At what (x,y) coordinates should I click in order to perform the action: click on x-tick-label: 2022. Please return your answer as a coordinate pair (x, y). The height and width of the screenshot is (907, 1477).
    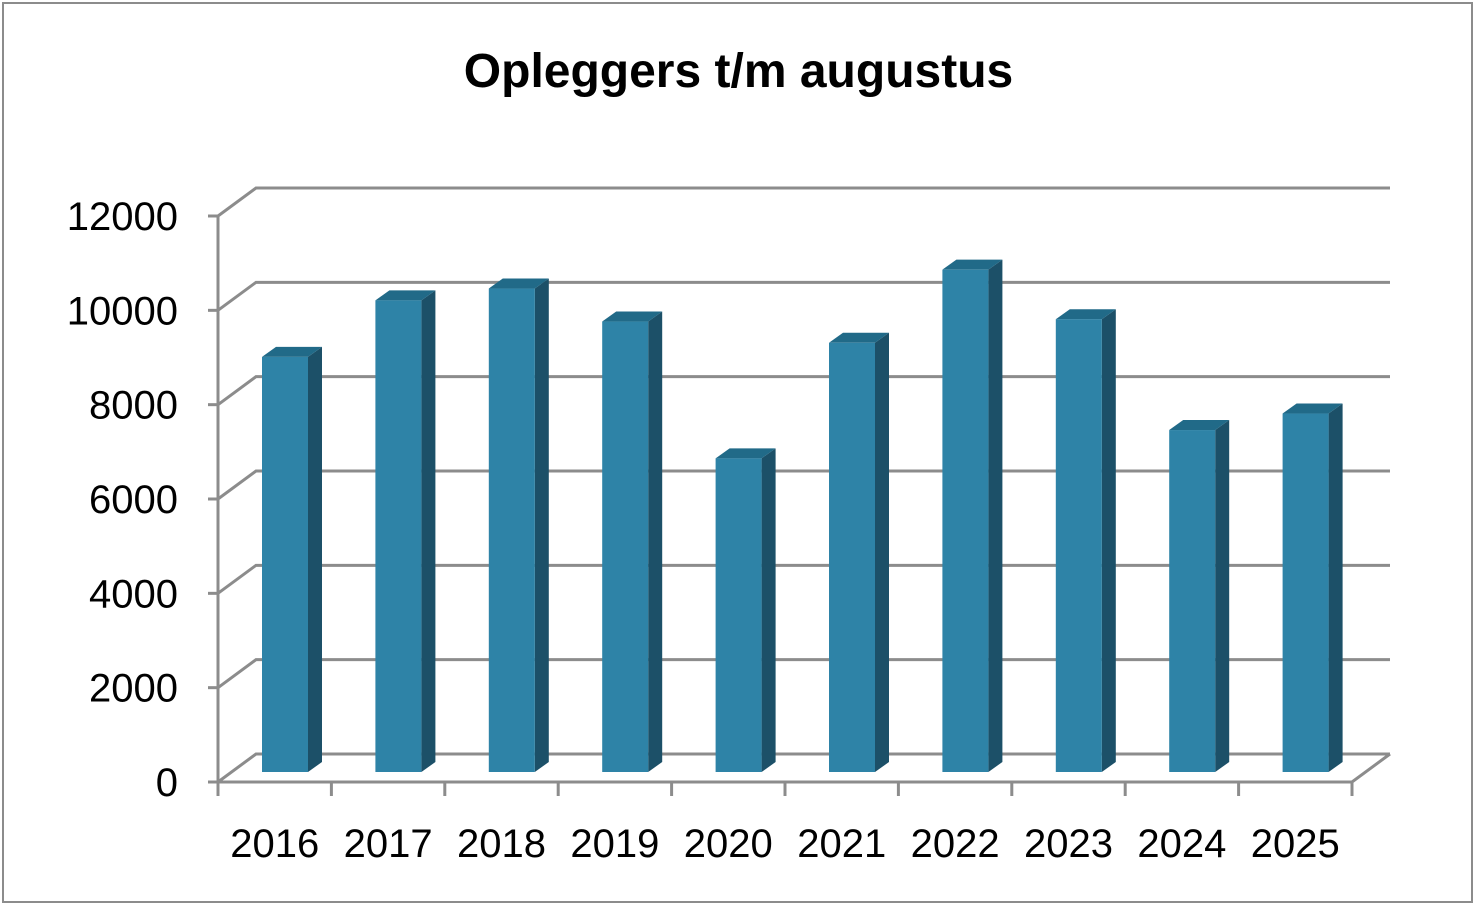
    Looking at the image, I should click on (955, 844).